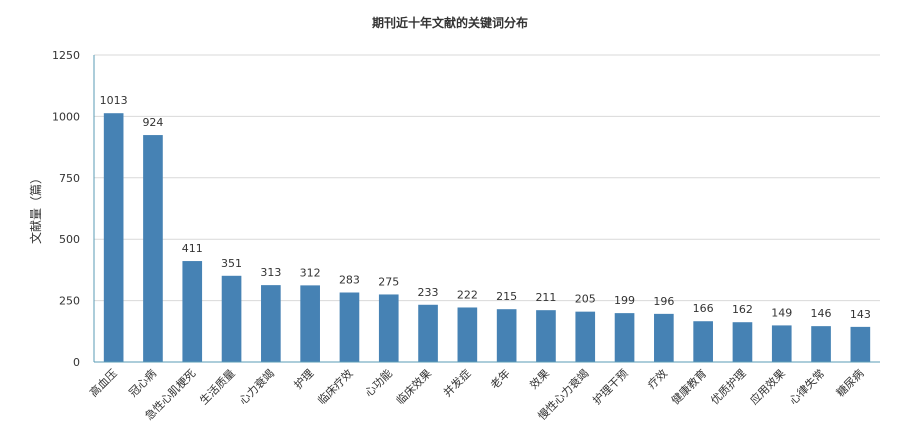 Image resolution: width=900 pixels, height=445 pixels. Describe the element at coordinates (539, 378) in the screenshot. I see `x-tick-label: 效果` at that location.